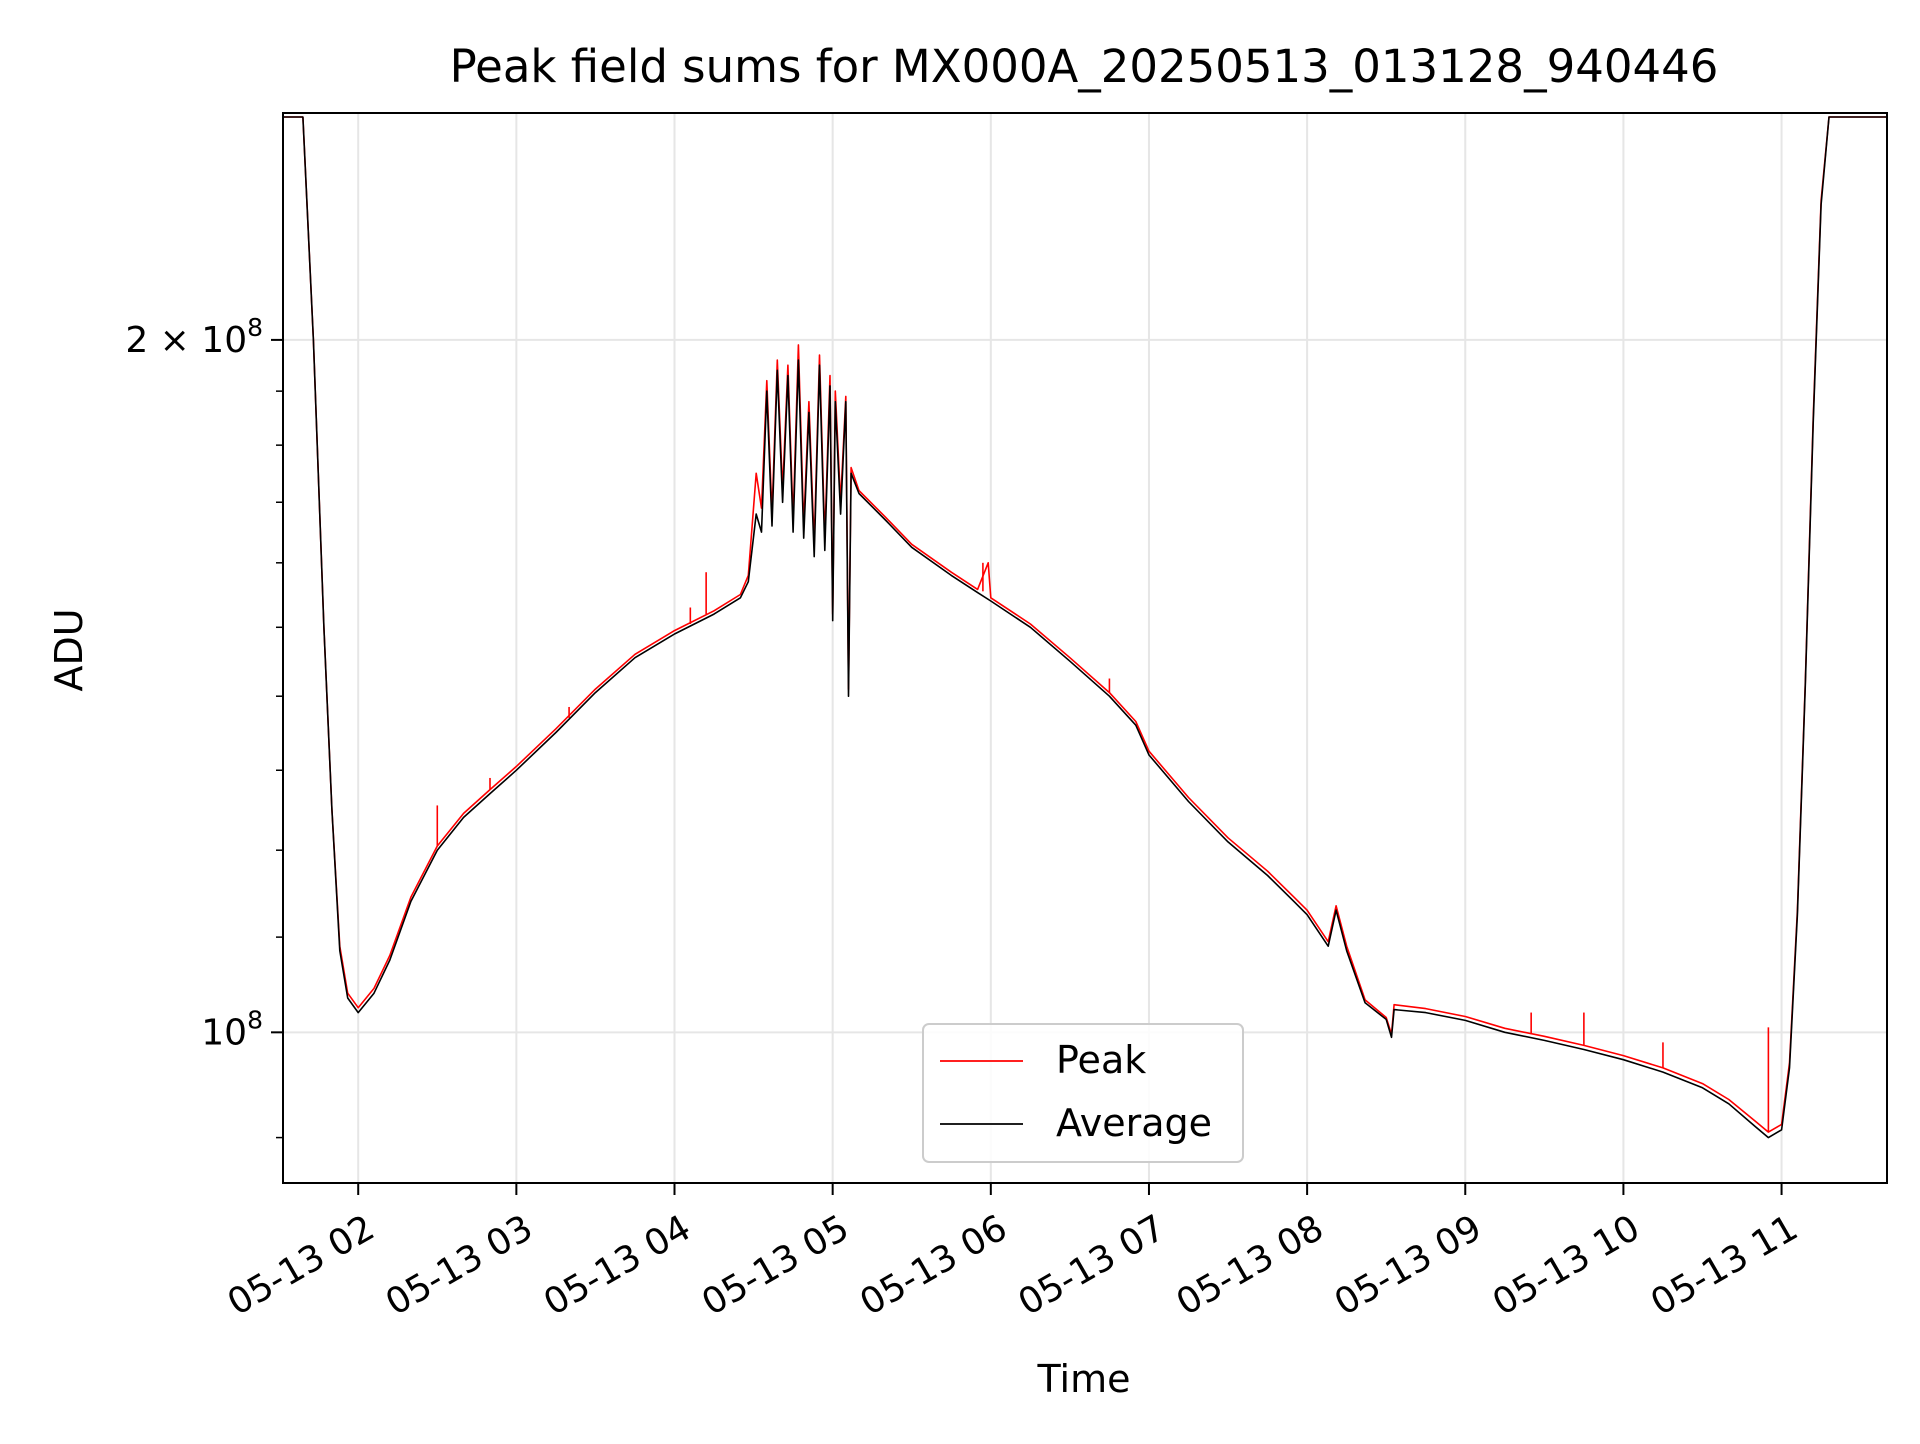 This screenshot has height=1444, width=1920. Describe the element at coordinates (194, 337) in the screenshot. I see `y-tick-label: 2 × 108` at that location.